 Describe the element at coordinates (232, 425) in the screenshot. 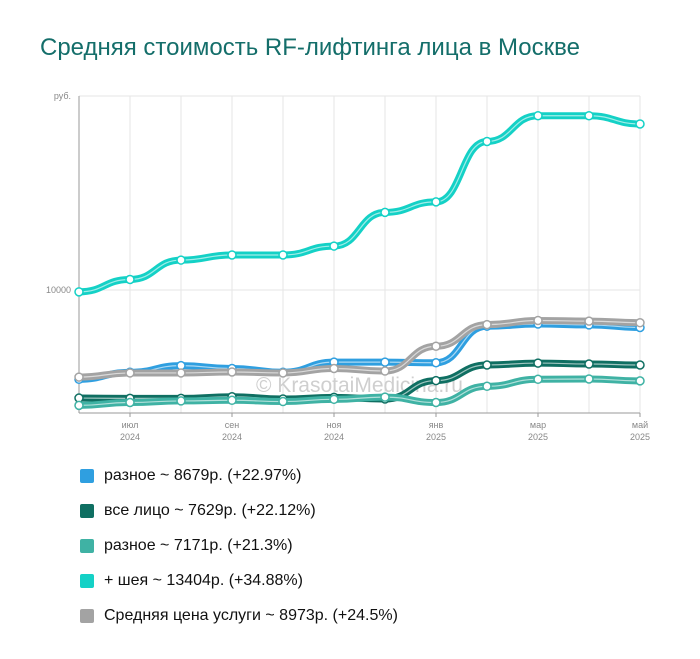

I see `x-tick-label: сен` at that location.